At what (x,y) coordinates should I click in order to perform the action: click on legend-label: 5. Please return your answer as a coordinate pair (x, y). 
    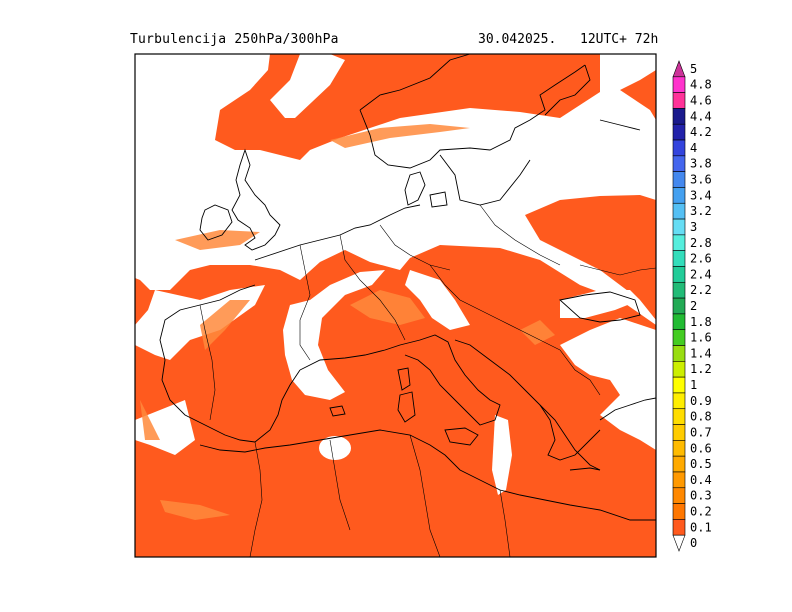
    Looking at the image, I should click on (693, 69).